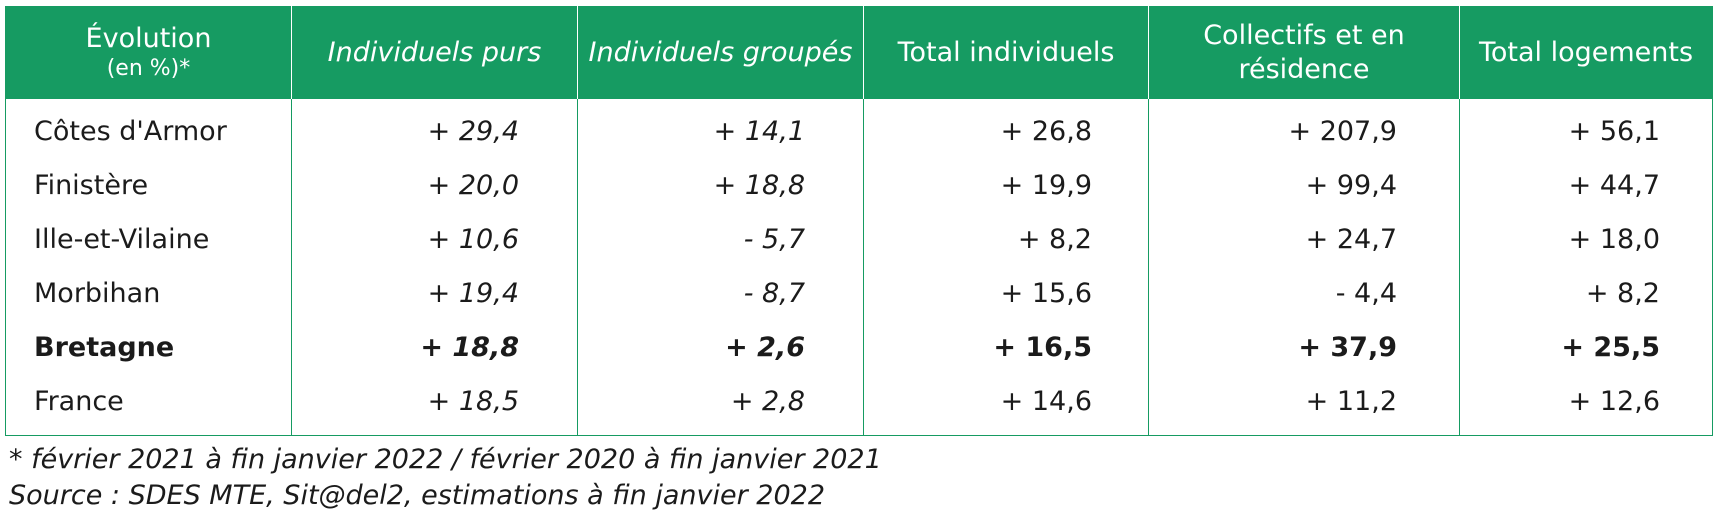 This screenshot has height=514, width=1718. I want to click on cell-collectifs-residence: + 207,9, so click(1304, 128).